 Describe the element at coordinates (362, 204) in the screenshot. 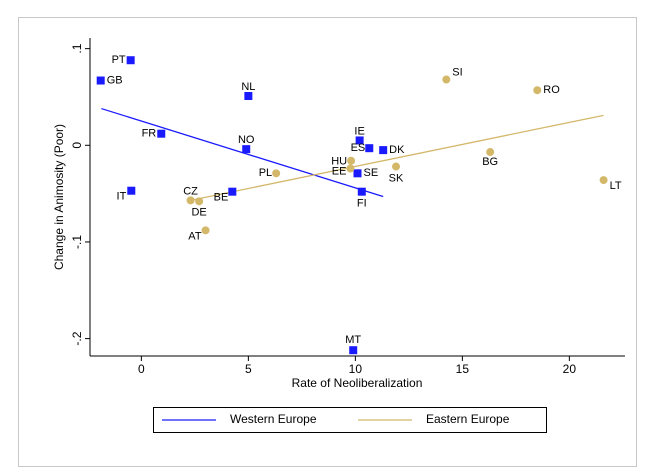

I see `point-label: FI` at that location.